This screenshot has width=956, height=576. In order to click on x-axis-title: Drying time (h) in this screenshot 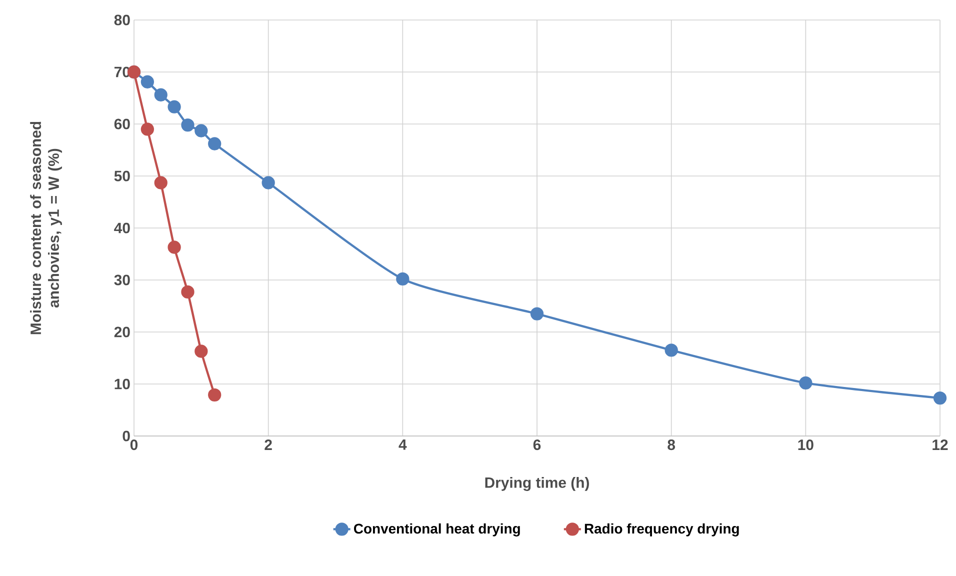, I will do `click(537, 483)`.